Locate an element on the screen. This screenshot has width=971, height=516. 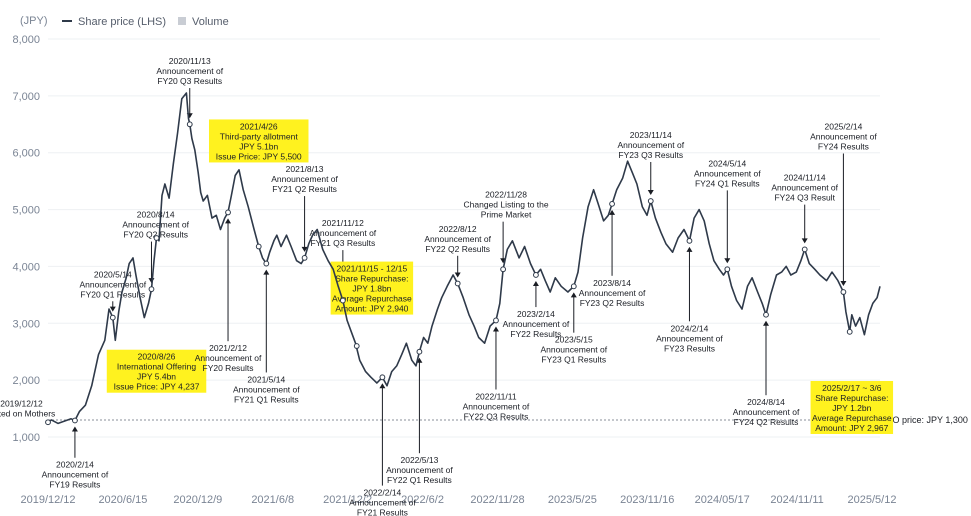
annotation-text: JPY 5.1bn is located at coordinates (258, 146).